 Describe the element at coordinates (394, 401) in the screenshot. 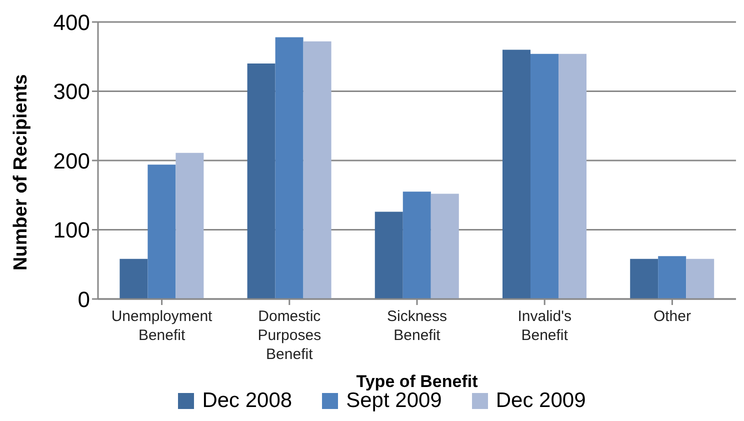

I see `legend-label: Sept 2009` at that location.